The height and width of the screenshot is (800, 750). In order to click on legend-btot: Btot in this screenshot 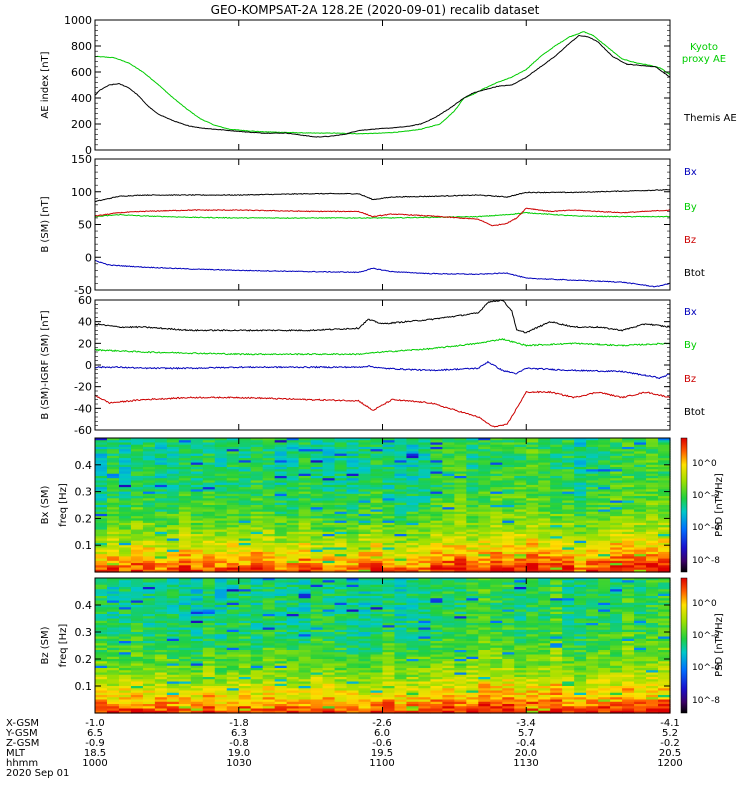, I will do `click(694, 273)`.